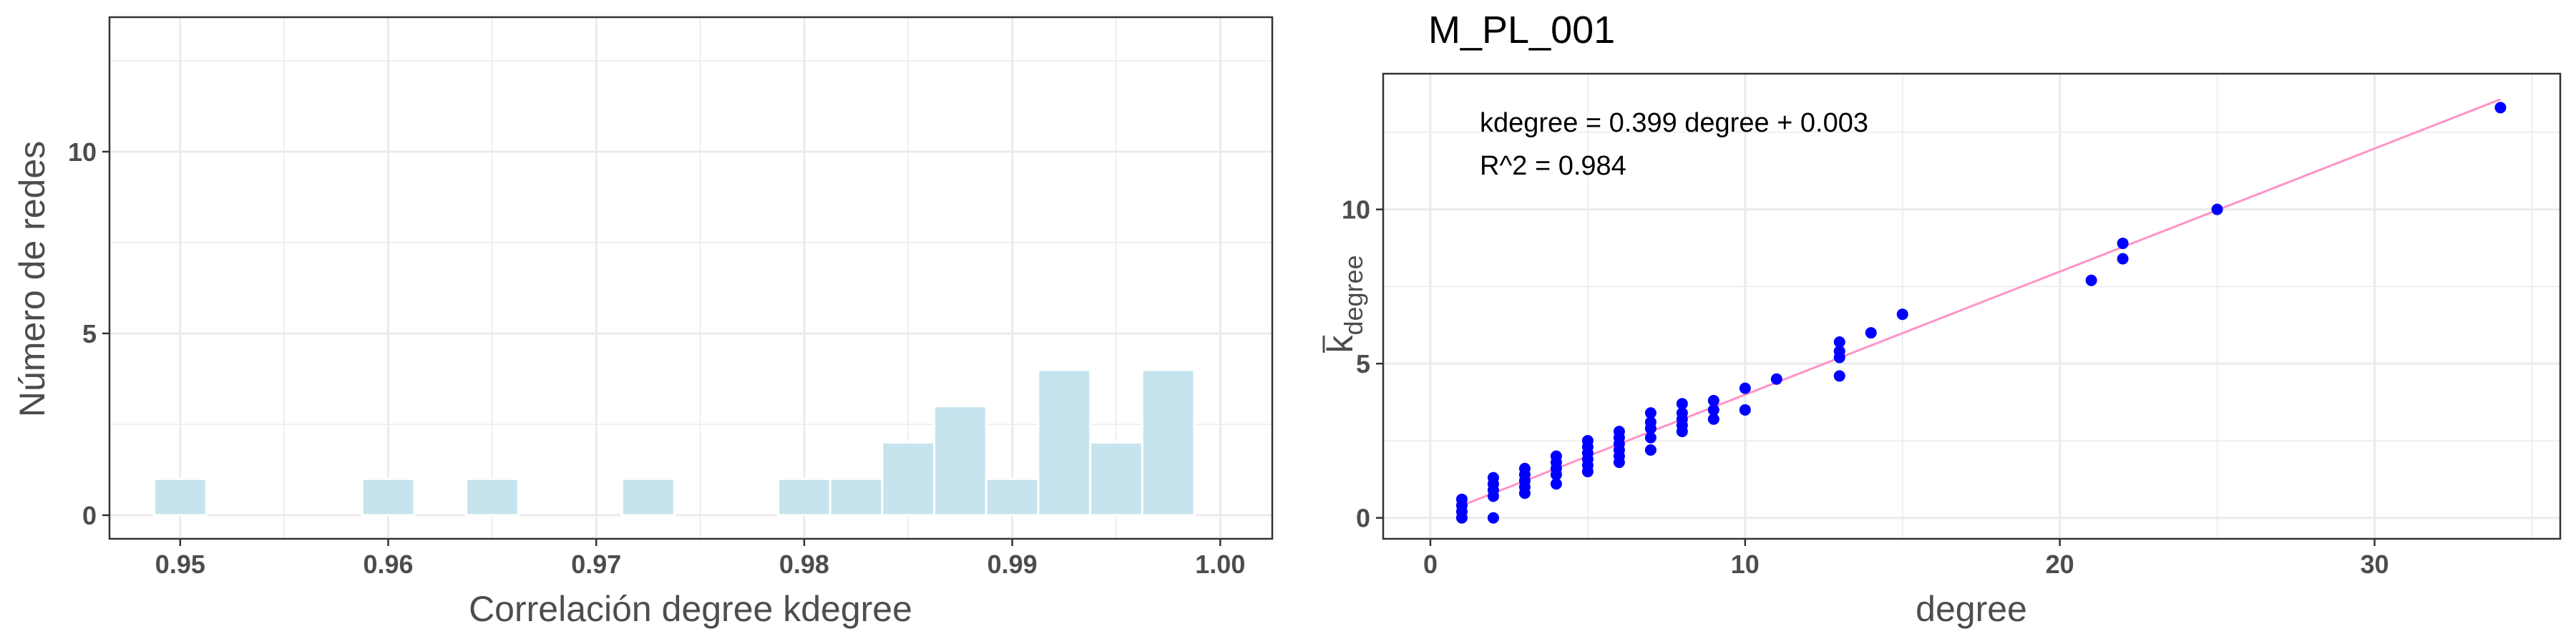 This screenshot has width=2576, height=644. What do you see at coordinates (804, 564) in the screenshot?
I see `histogram-x-tick-label: 0.98` at bounding box center [804, 564].